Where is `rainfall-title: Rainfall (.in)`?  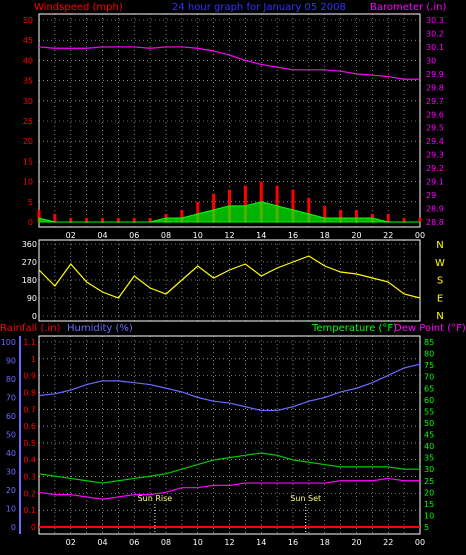 rainfall-title: Rainfall (.in) is located at coordinates (30, 328).